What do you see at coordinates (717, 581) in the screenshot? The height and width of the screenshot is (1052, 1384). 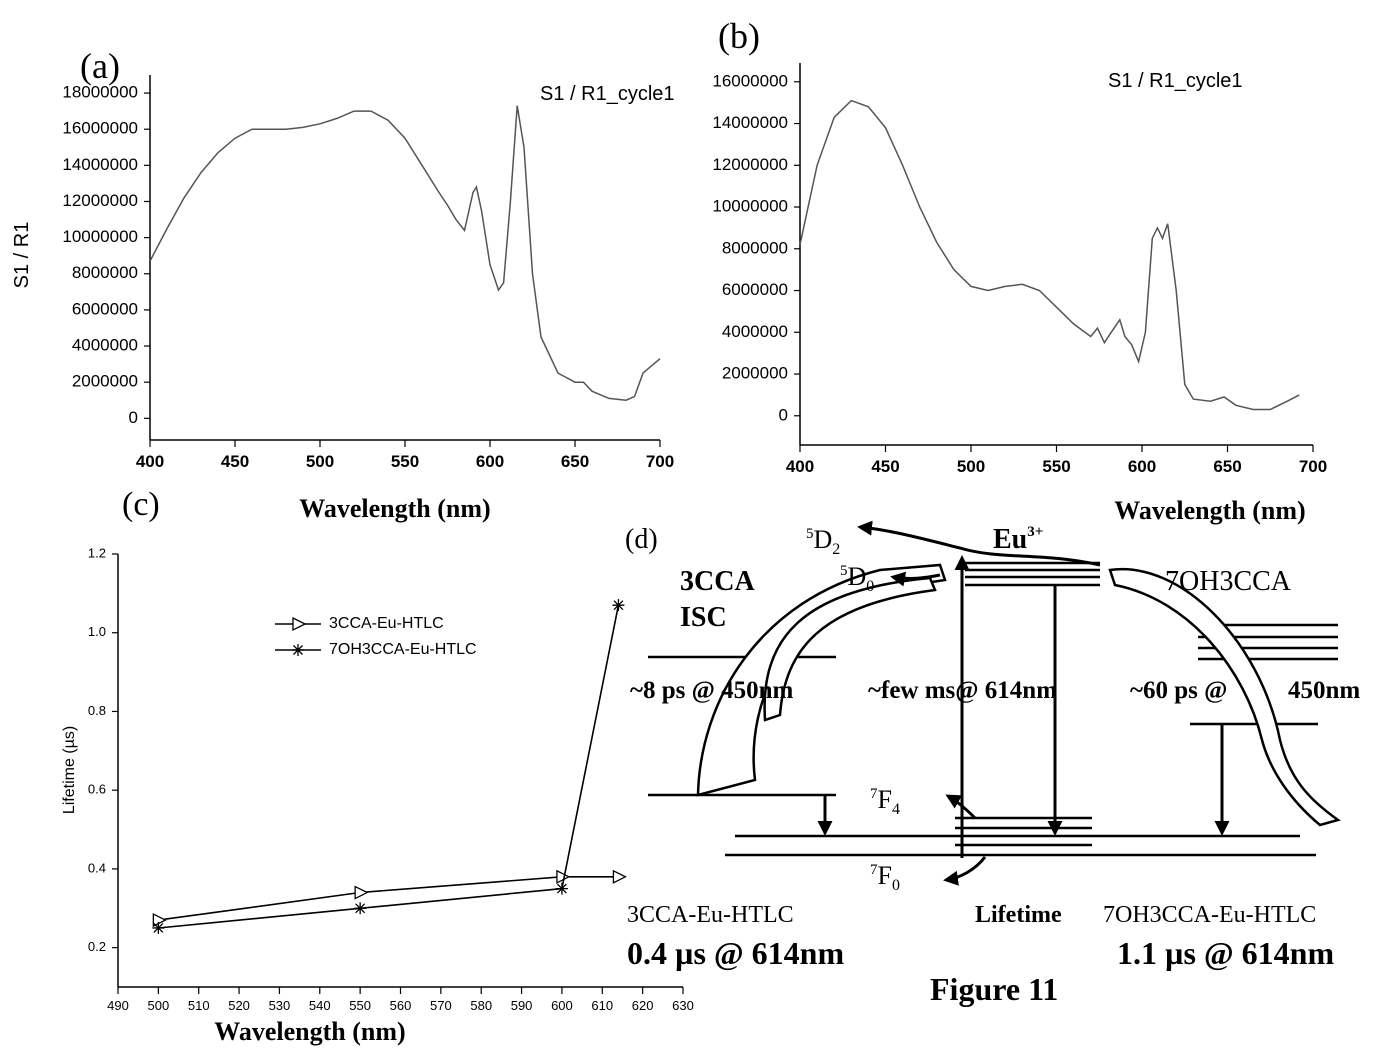 I see `compound-label: 3CCA` at bounding box center [717, 581].